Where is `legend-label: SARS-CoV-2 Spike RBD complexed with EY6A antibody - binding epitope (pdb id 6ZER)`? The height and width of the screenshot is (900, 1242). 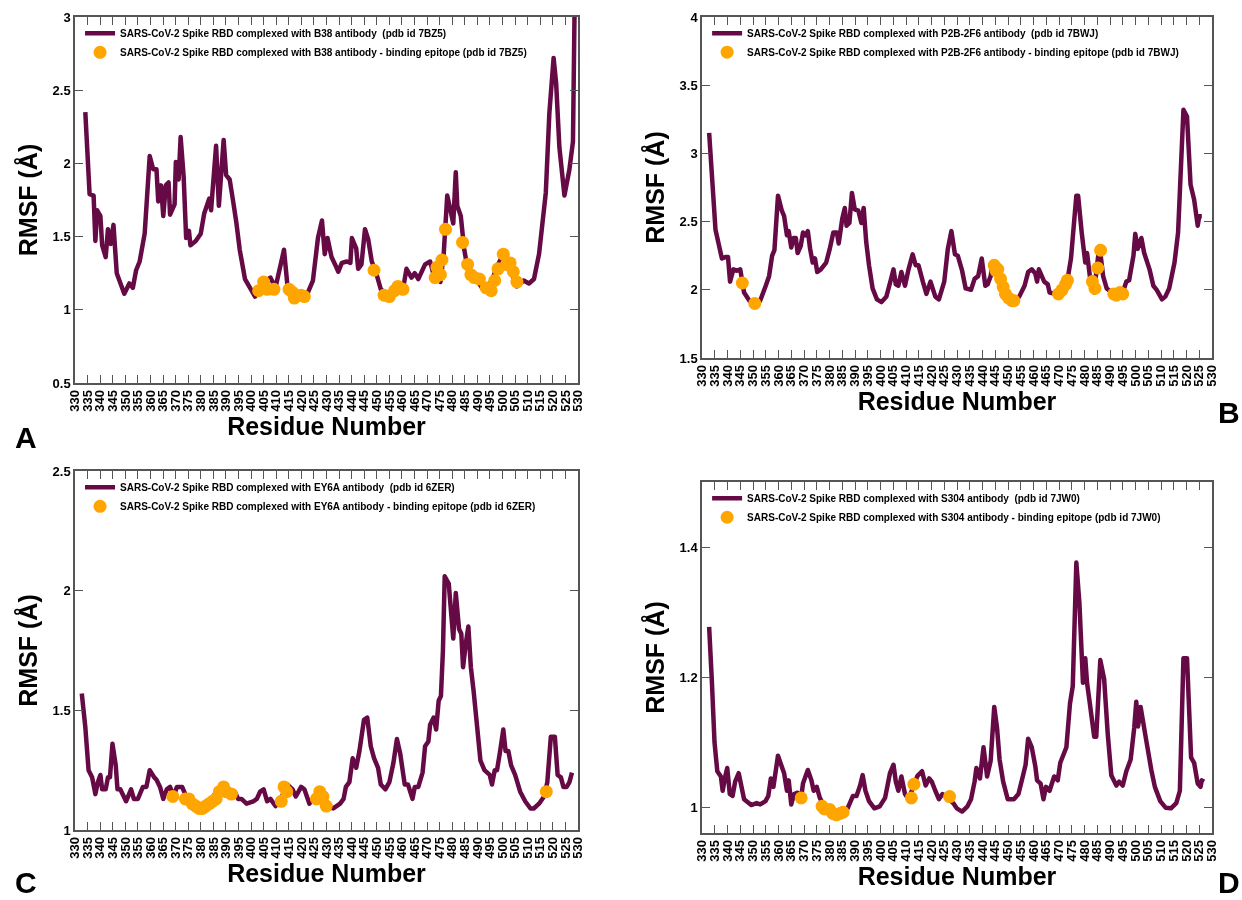 legend-label: SARS-CoV-2 Spike RBD complexed with EY6A antibody - binding epitope (pdb id 6ZER) is located at coordinates (328, 507).